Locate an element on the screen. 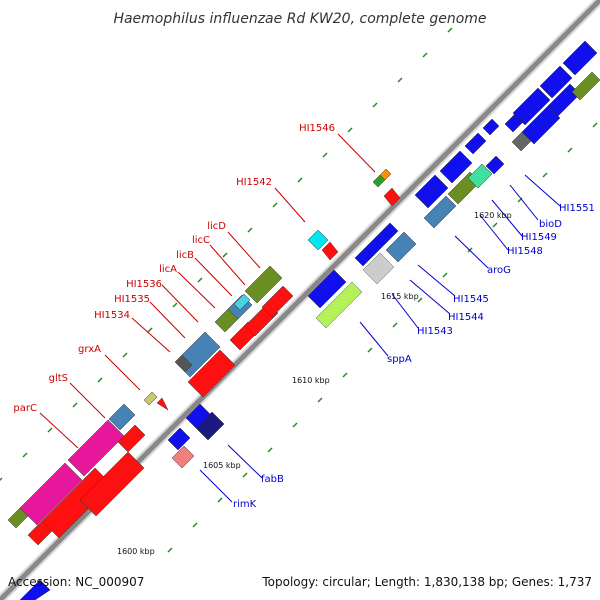  gene-label: HI1548 is located at coordinates (525, 251).